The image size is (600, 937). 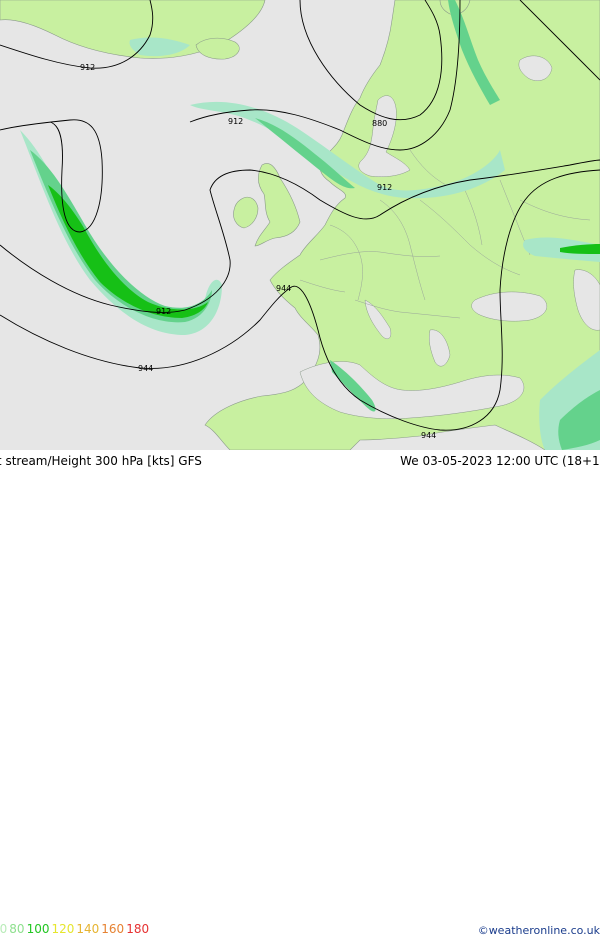 I want to click on legend-item: 160, so click(x=113, y=929).